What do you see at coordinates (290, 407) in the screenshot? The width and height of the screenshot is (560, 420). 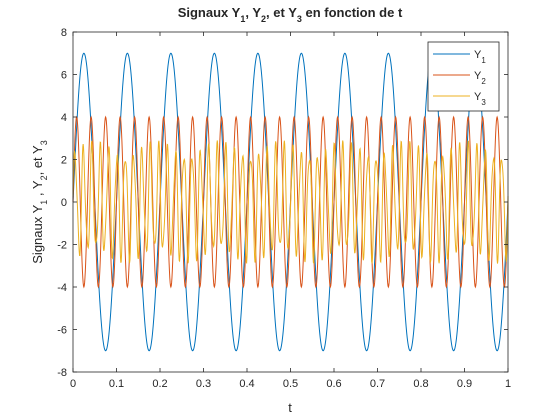 I see `x-axis-label: t` at bounding box center [290, 407].